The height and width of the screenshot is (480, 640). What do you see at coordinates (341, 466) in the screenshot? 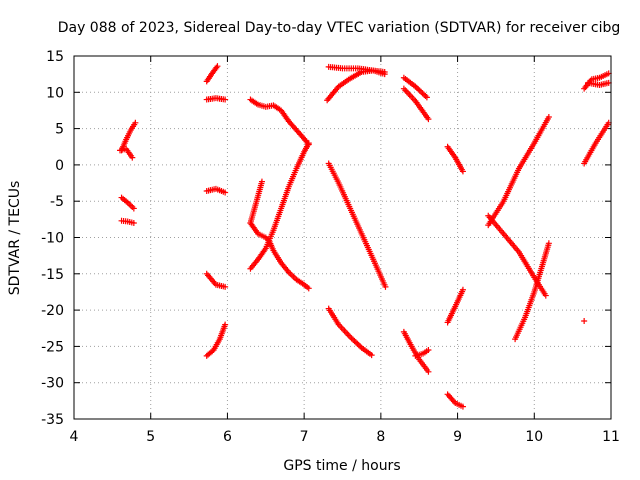
I see `x-axis-title: GPS time / hours` at bounding box center [341, 466].